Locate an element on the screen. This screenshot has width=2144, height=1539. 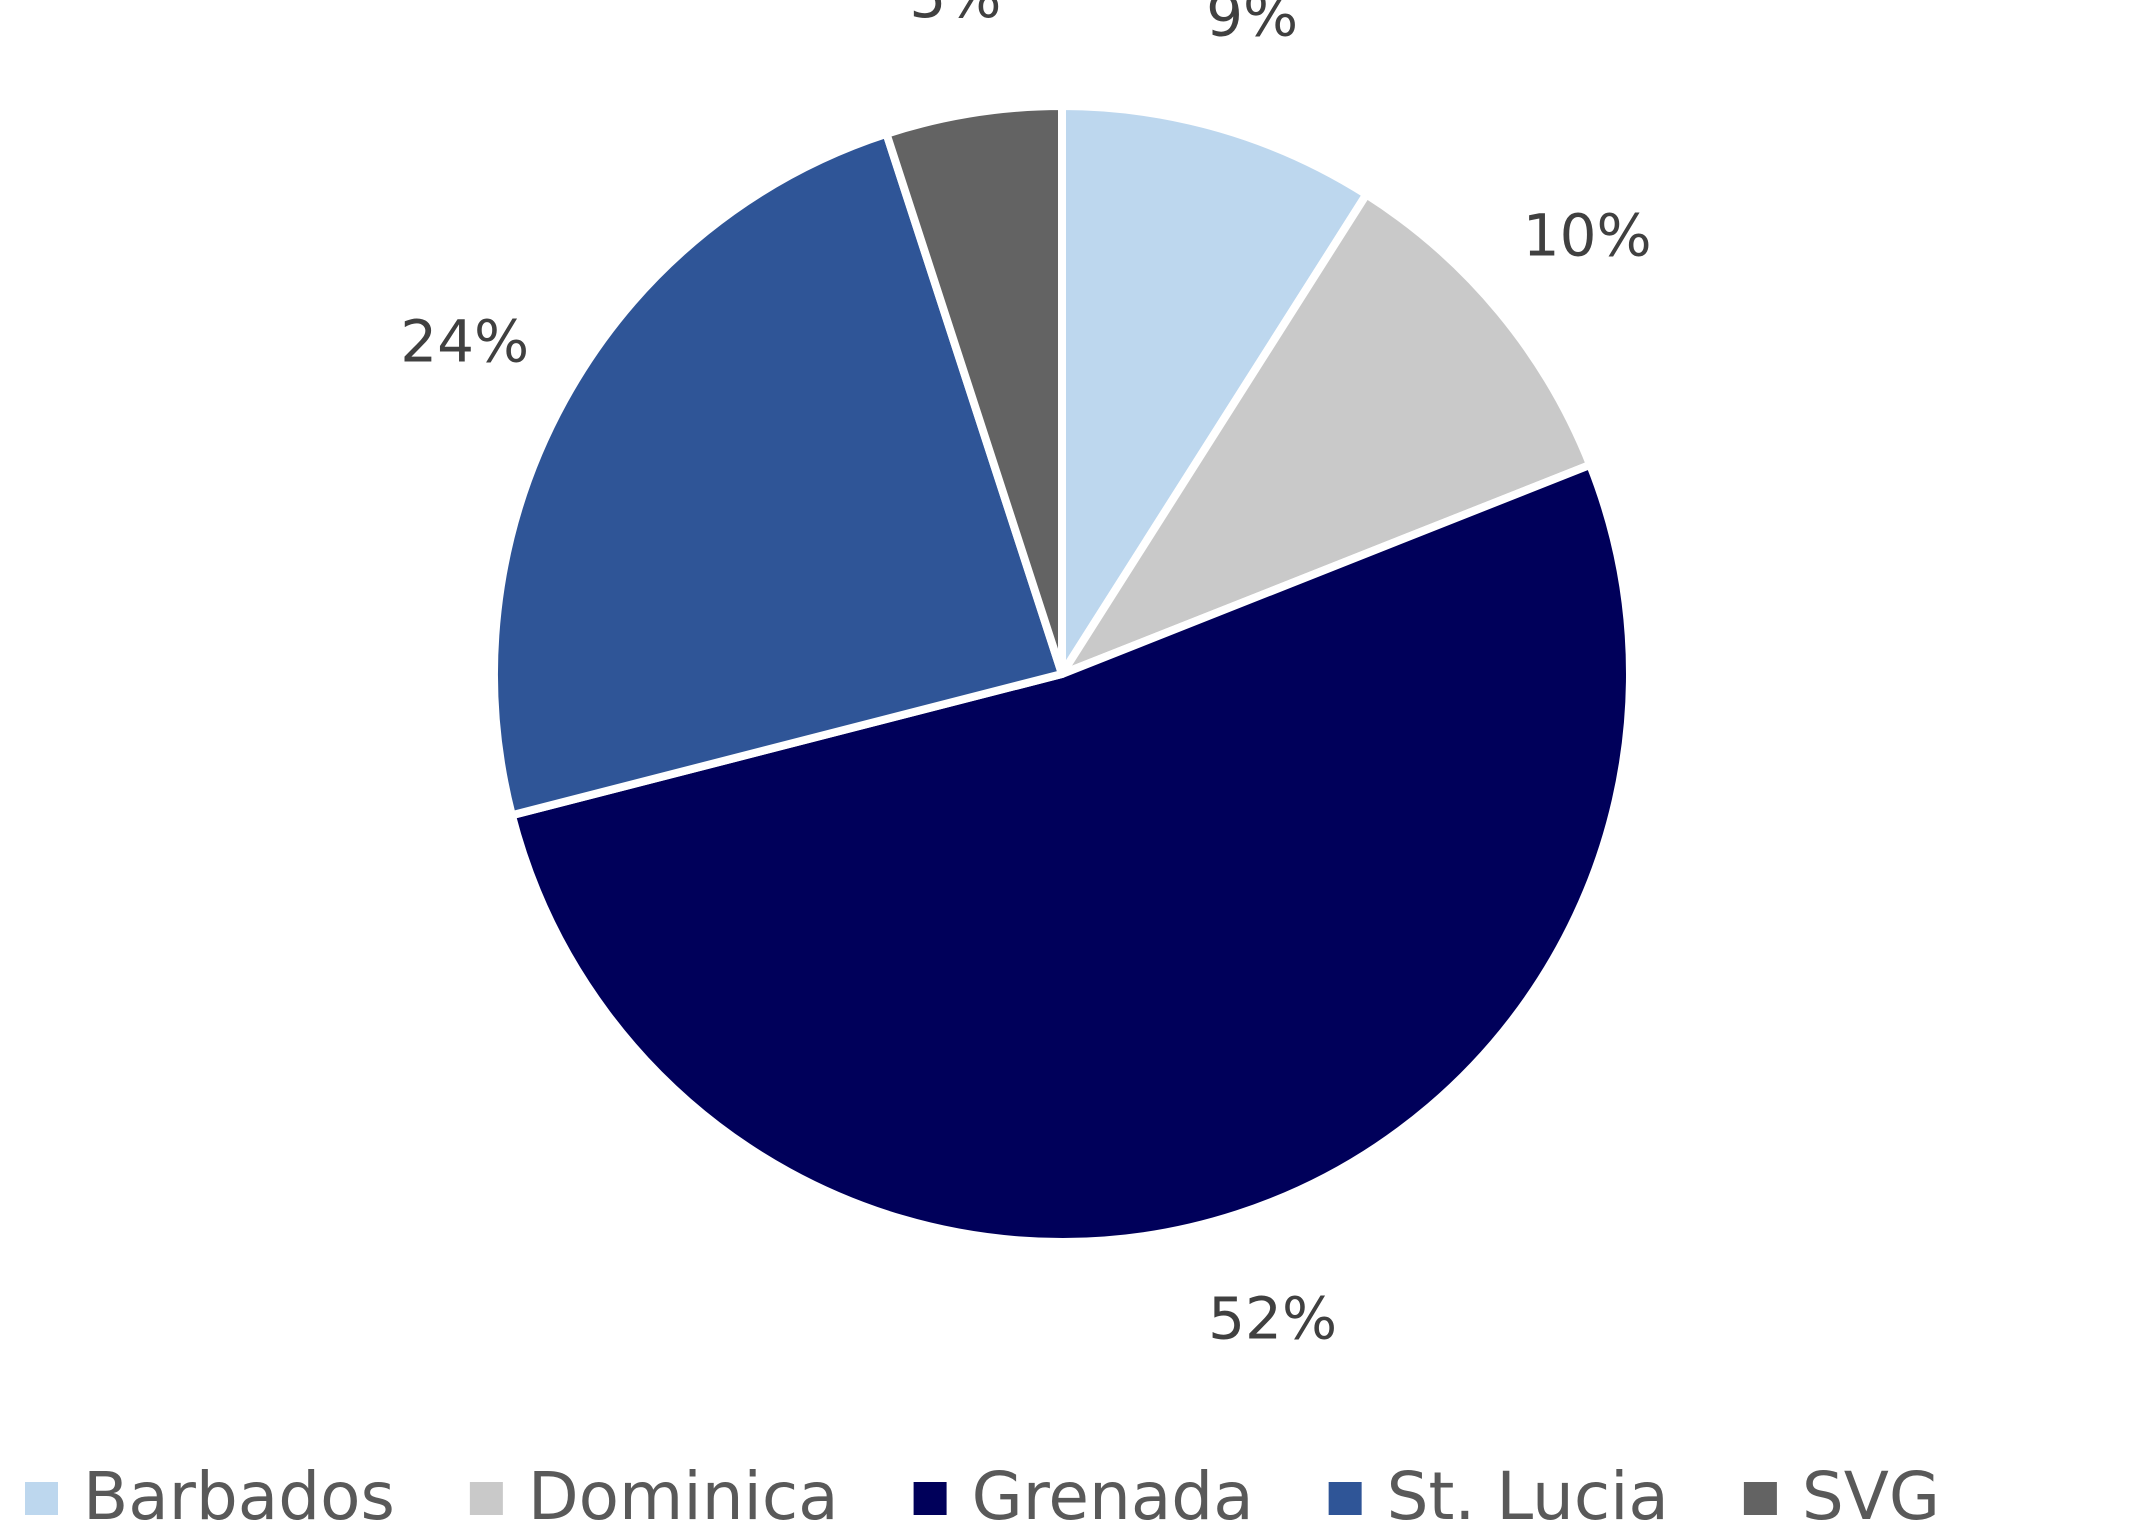
legend-label: St. Lucia is located at coordinates (1528, 1496).